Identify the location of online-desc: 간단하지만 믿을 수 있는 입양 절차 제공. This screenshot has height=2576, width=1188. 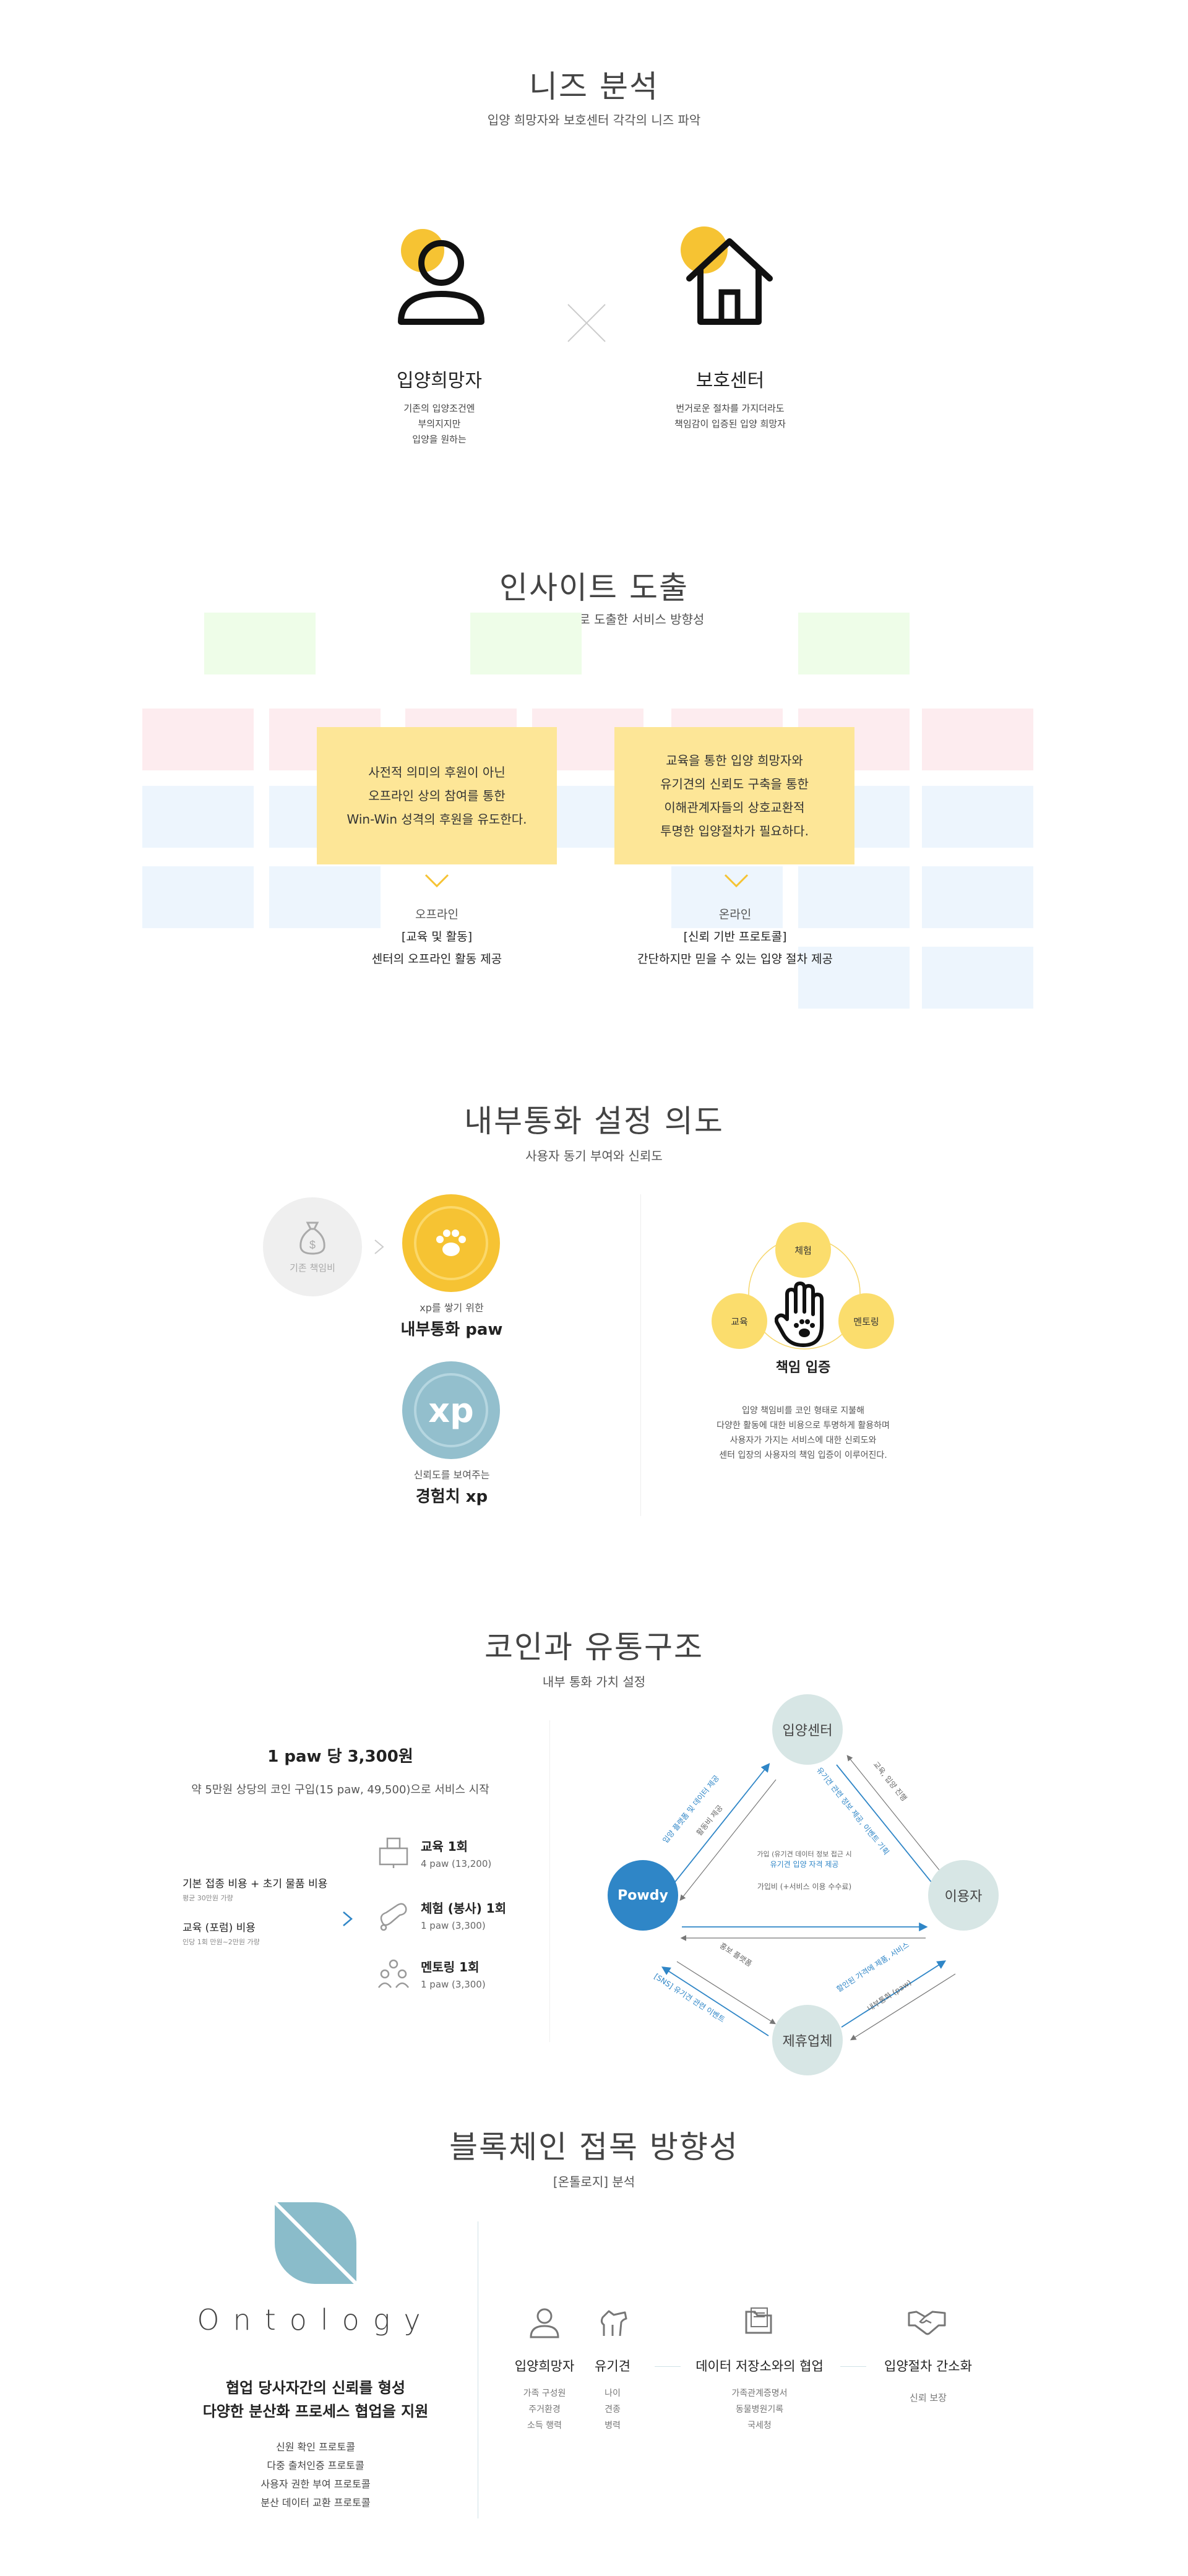
(735, 959).